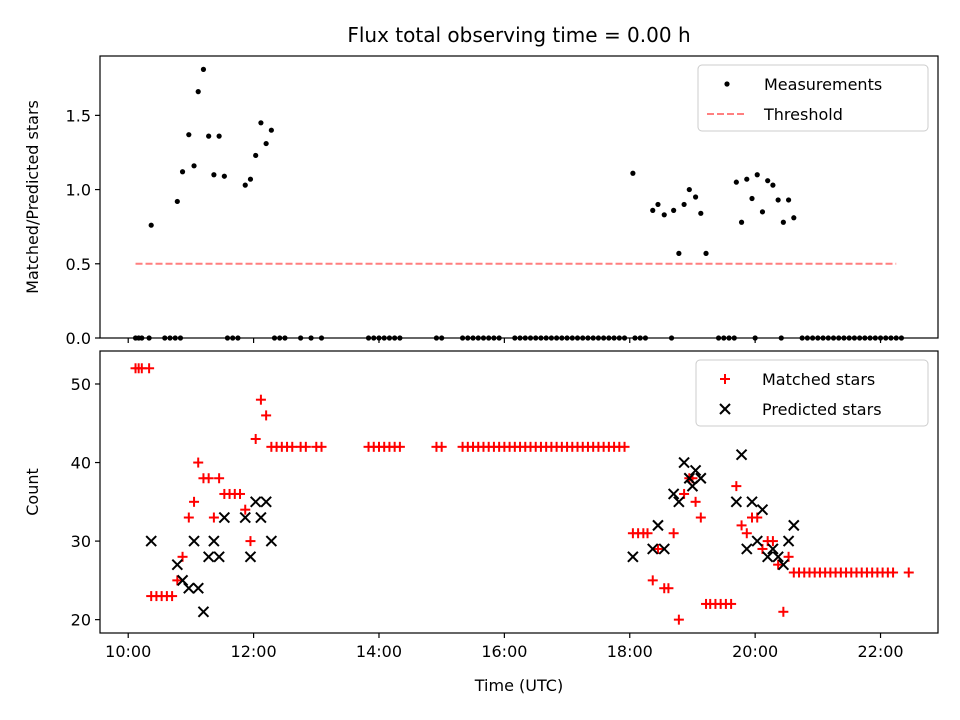 The height and width of the screenshot is (720, 960). What do you see at coordinates (518, 685) in the screenshot?
I see `x-axis-label: Time (UTC)` at bounding box center [518, 685].